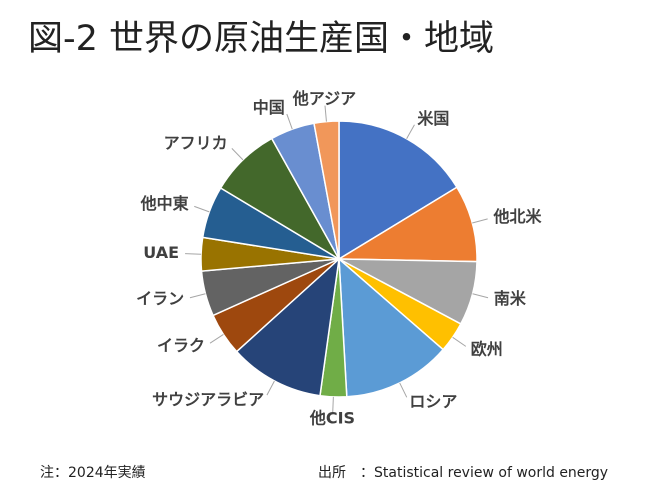 The image size is (650, 494). What do you see at coordinates (332, 417) in the screenshot?
I see `slice-label: 他CIS` at bounding box center [332, 417].